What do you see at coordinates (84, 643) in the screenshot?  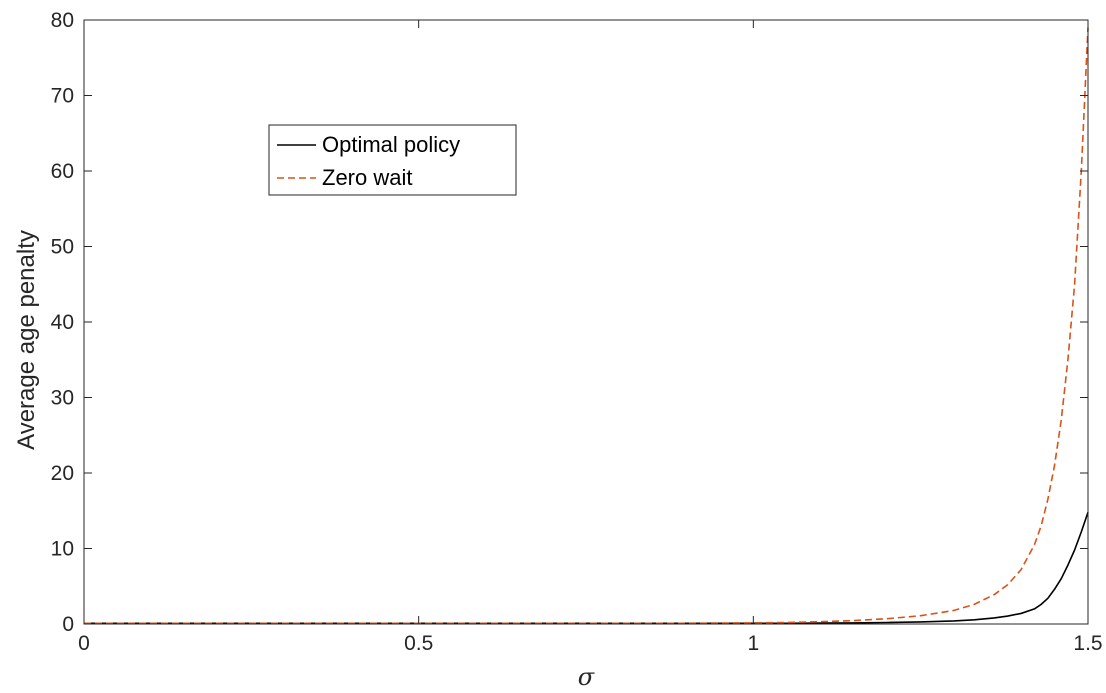 I see `x-tick-label: 0` at bounding box center [84, 643].